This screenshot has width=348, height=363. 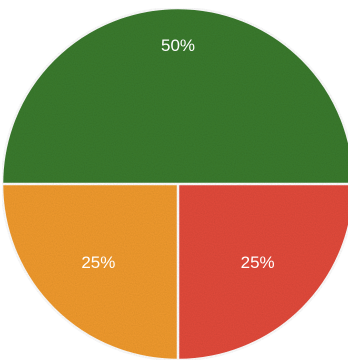 What do you see at coordinates (258, 262) in the screenshot?
I see `pie-slice-label-2: 25%` at bounding box center [258, 262].